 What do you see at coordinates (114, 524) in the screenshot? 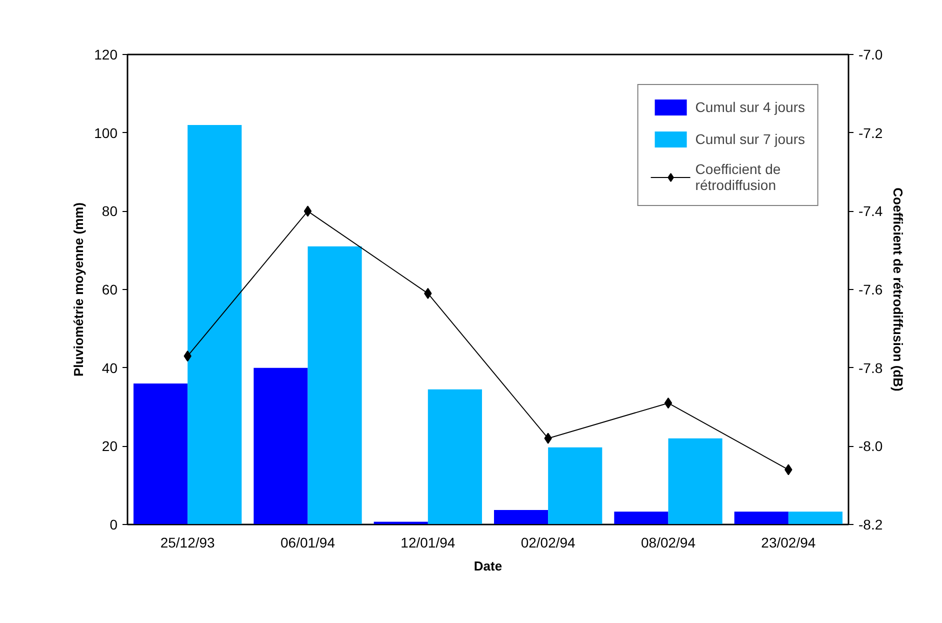
I see `y-tick-label: 0` at bounding box center [114, 524].